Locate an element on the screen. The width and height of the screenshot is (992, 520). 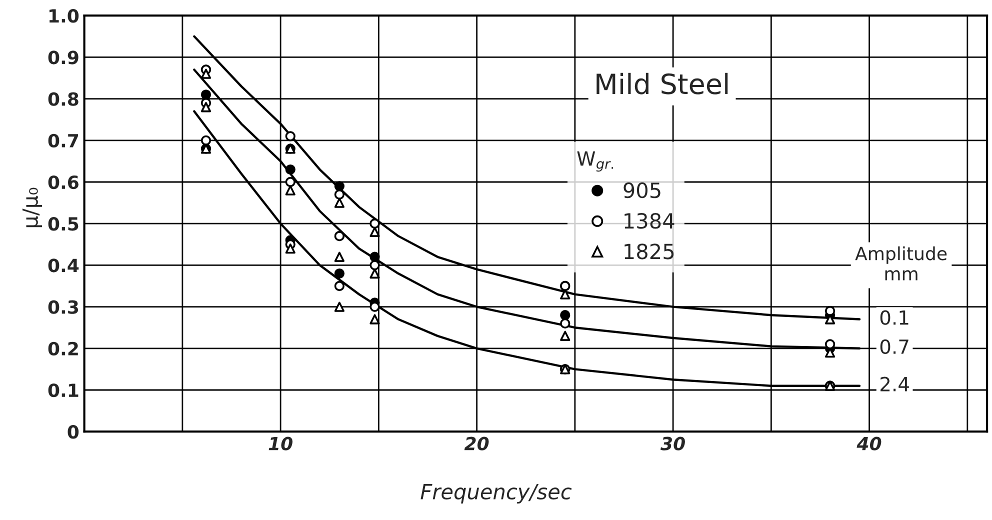
y-tick-label: 0.6 is located at coordinates (63, 182).